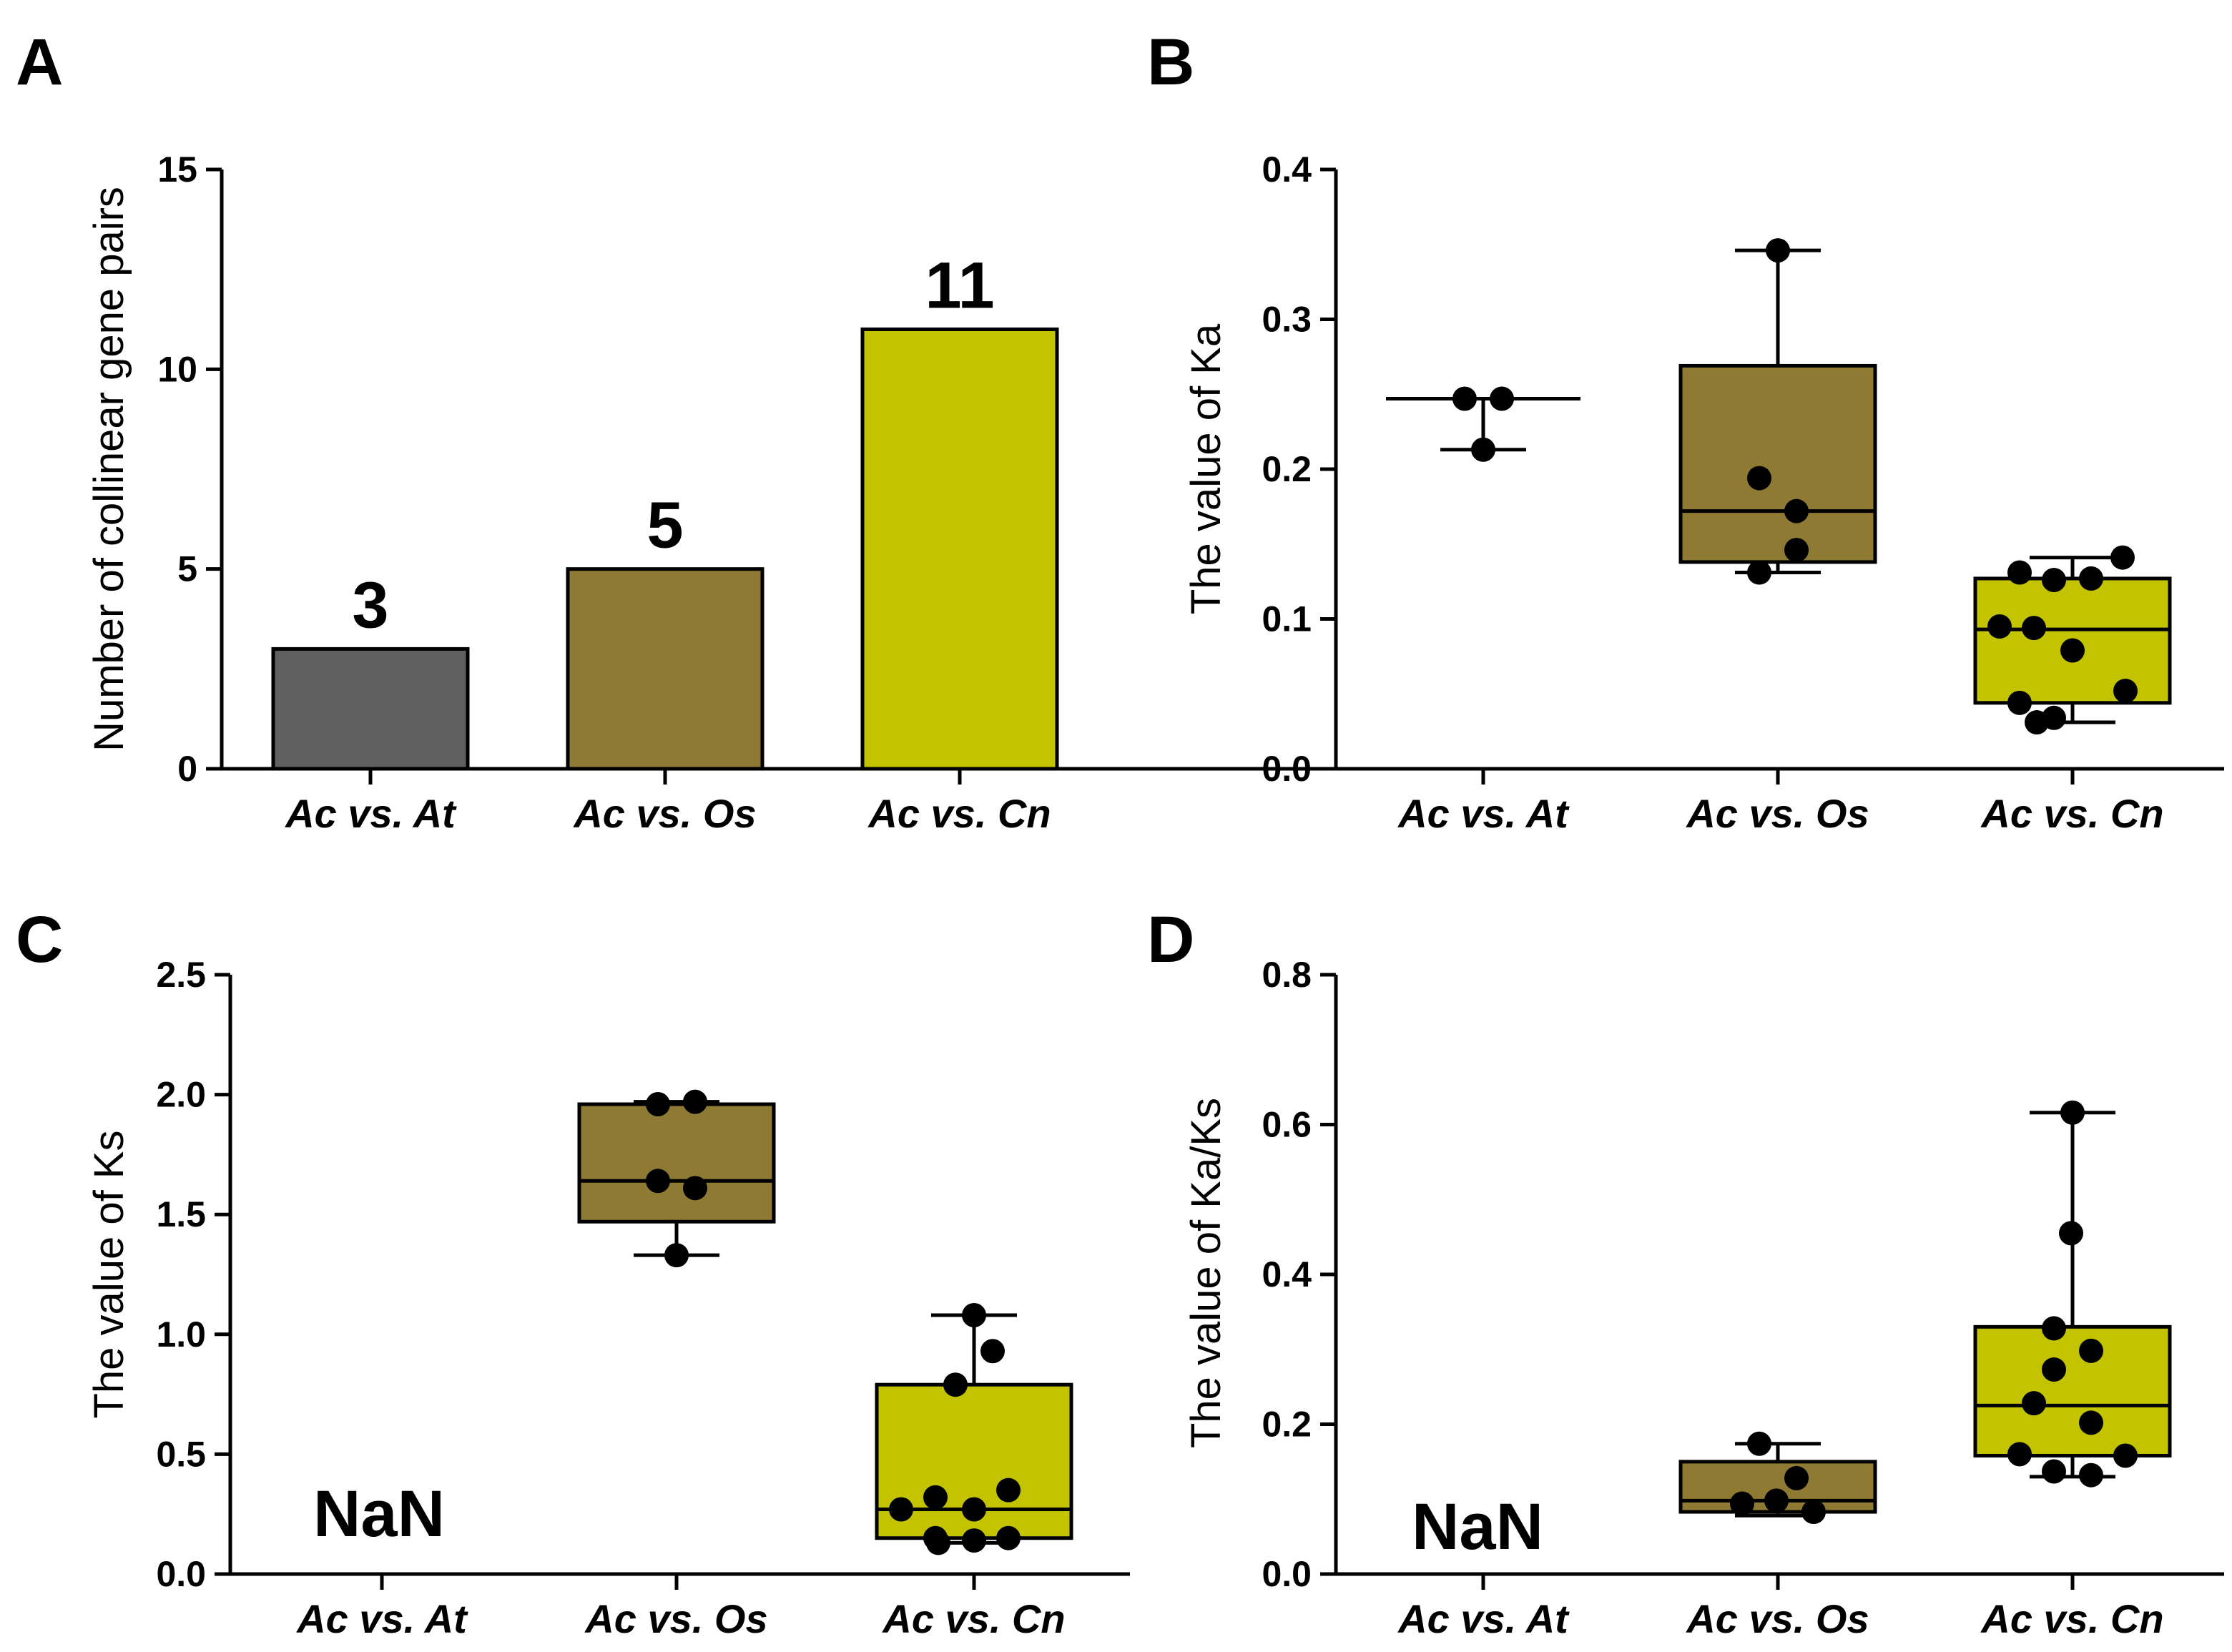 This screenshot has height=1652, width=2232. I want to click on panel-d-nan-label: NaN, so click(1478, 1527).